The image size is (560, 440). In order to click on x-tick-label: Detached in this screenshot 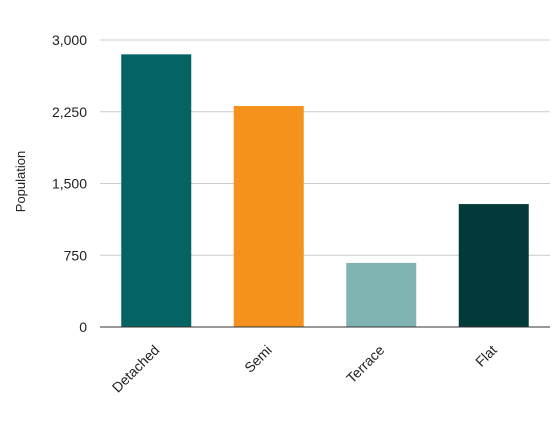, I will do `click(136, 369)`.